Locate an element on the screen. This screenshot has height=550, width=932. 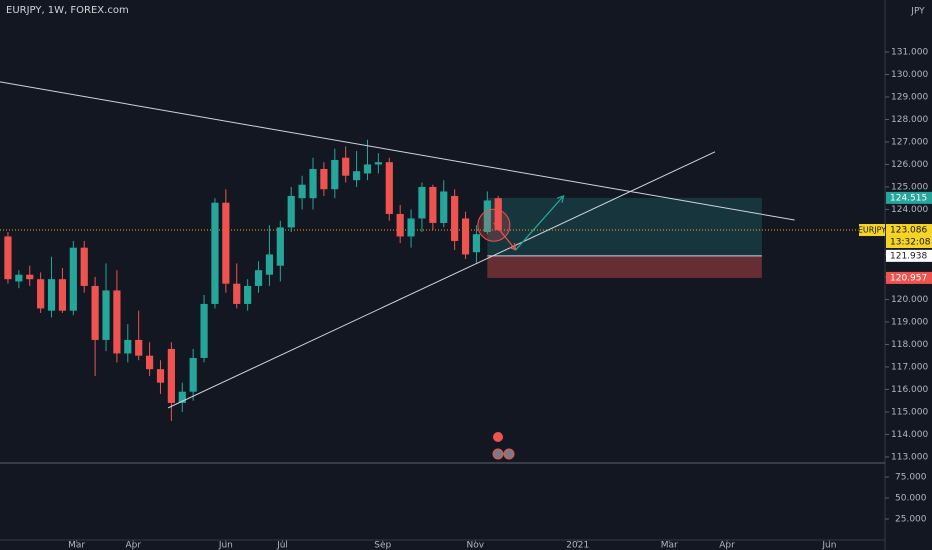
stop-zone is located at coordinates (624, 266).